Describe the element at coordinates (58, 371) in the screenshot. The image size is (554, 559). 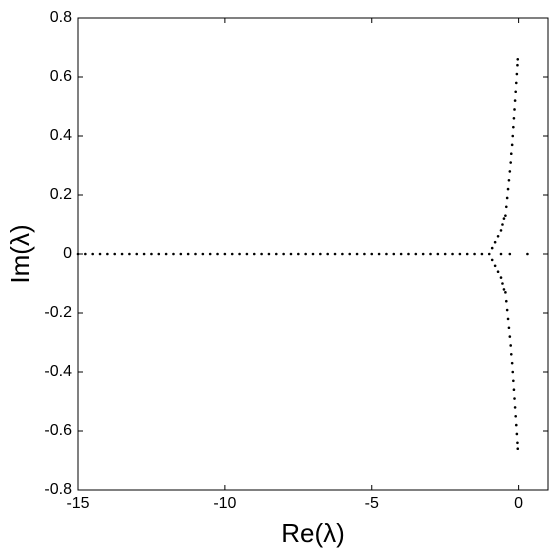
I see `y-tick-label: -0.4` at that location.